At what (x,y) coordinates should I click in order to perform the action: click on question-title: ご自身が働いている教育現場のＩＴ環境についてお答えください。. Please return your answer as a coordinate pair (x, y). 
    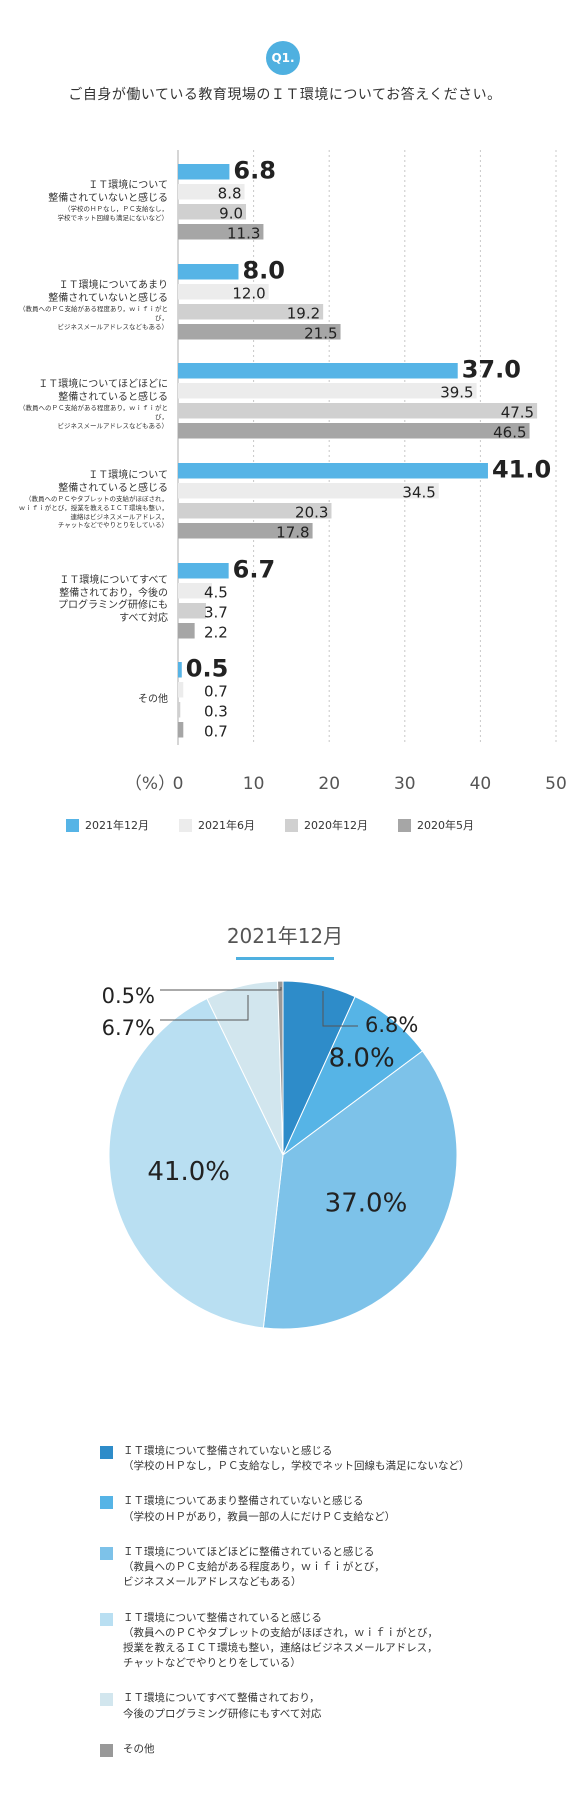
    Looking at the image, I should click on (285, 95).